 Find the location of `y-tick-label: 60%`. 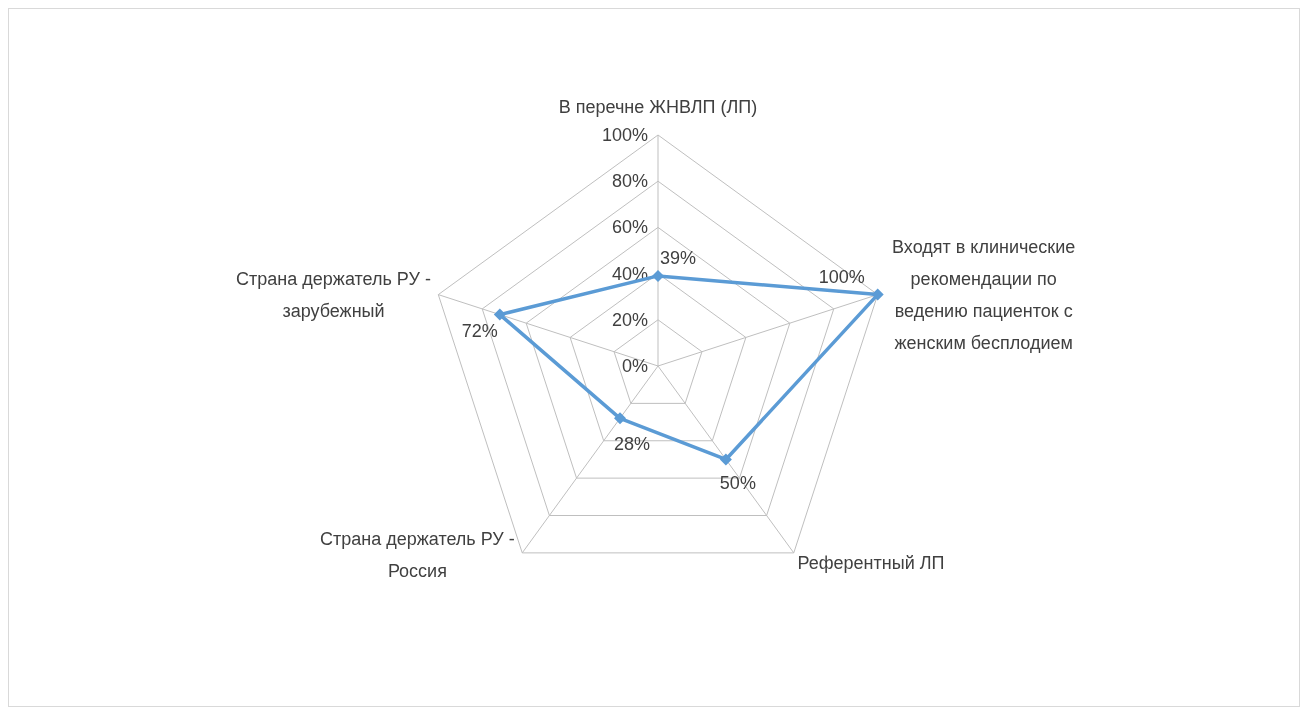

y-tick-label: 60% is located at coordinates (629, 227).